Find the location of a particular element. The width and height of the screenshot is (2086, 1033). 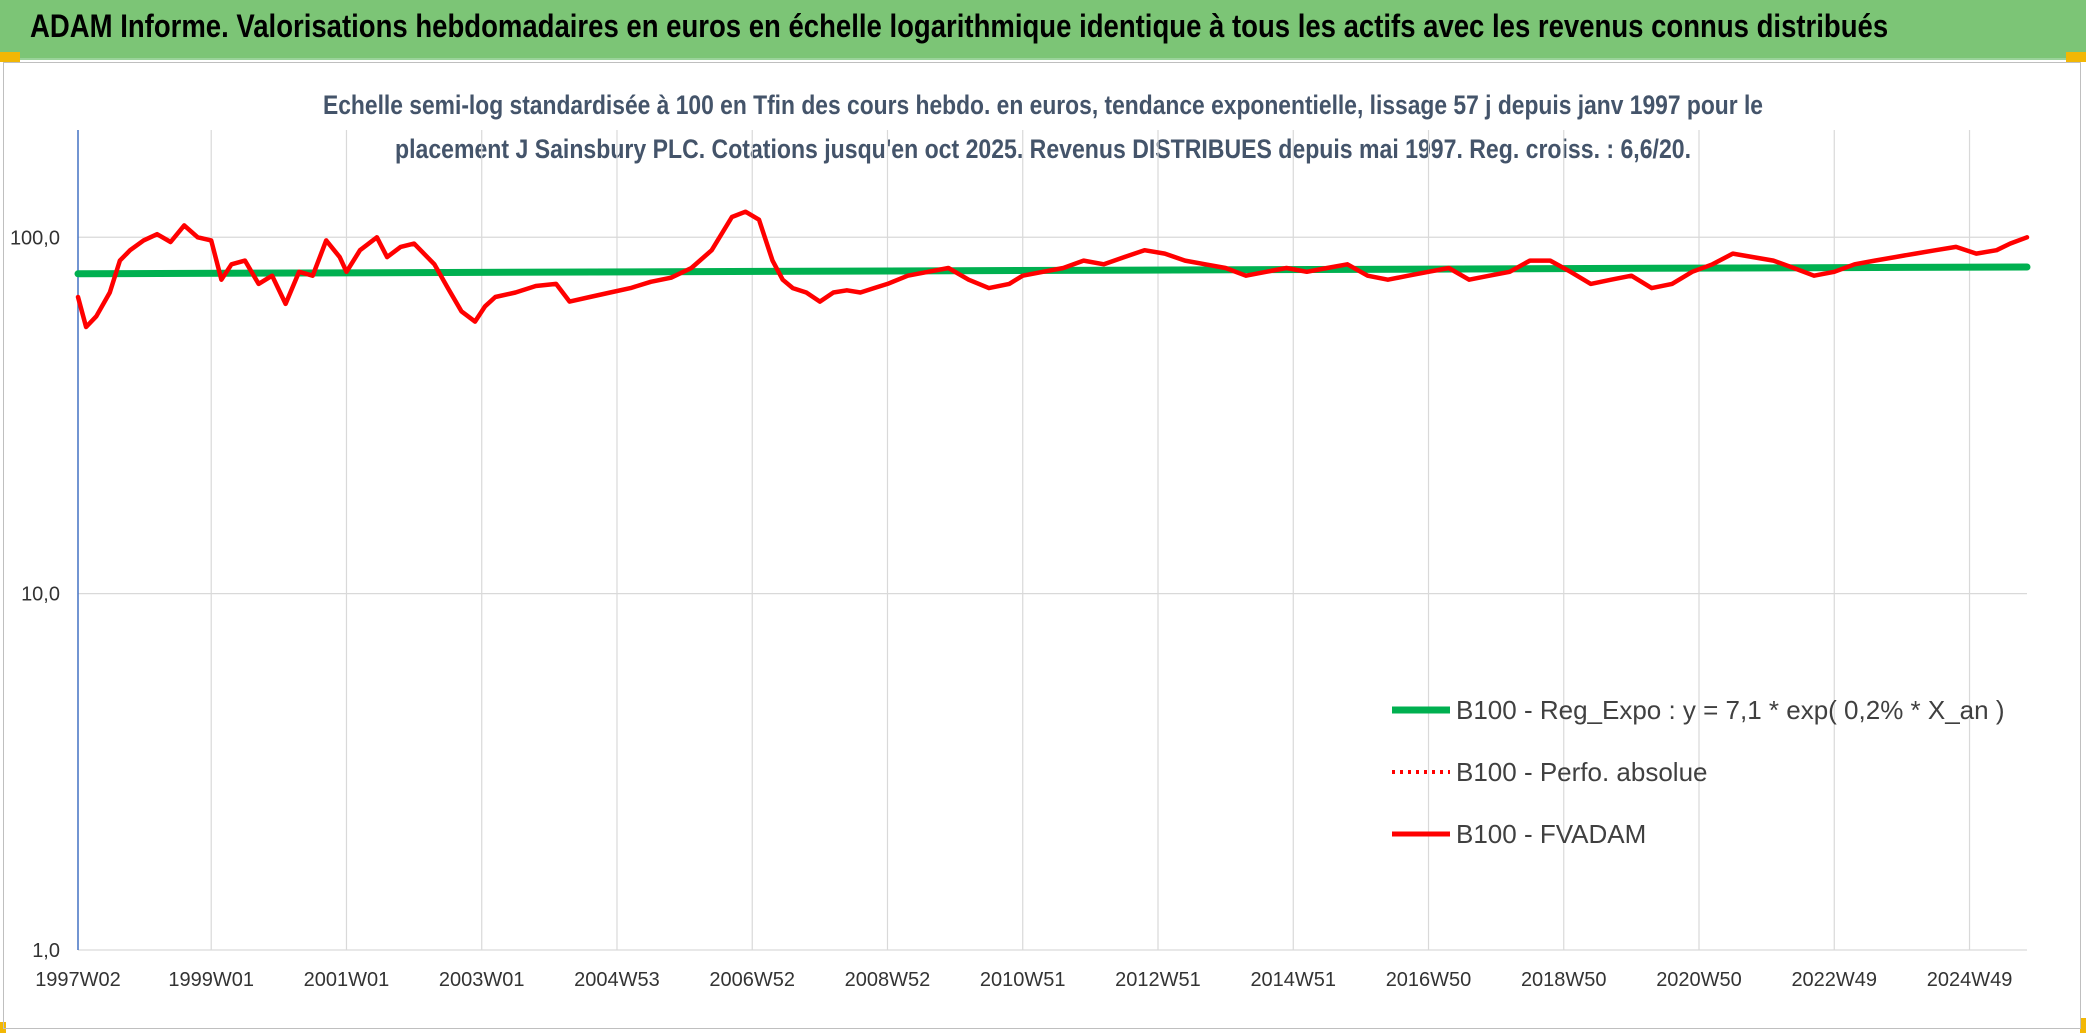

y-tick-label: 100,0 is located at coordinates (35, 238).